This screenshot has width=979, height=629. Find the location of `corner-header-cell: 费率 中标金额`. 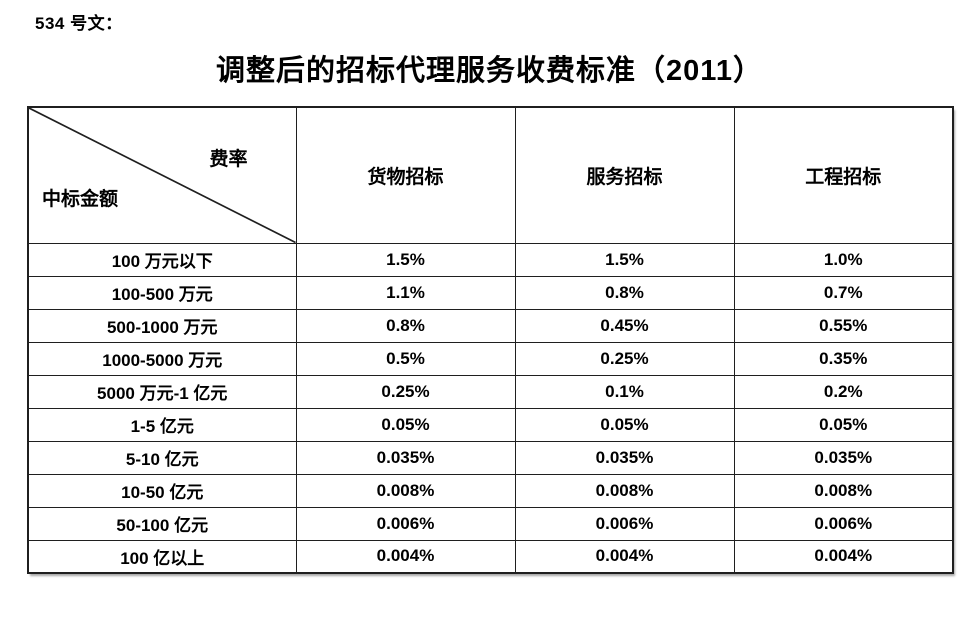

corner-header-cell: 费率 中标金额 is located at coordinates (162, 175).